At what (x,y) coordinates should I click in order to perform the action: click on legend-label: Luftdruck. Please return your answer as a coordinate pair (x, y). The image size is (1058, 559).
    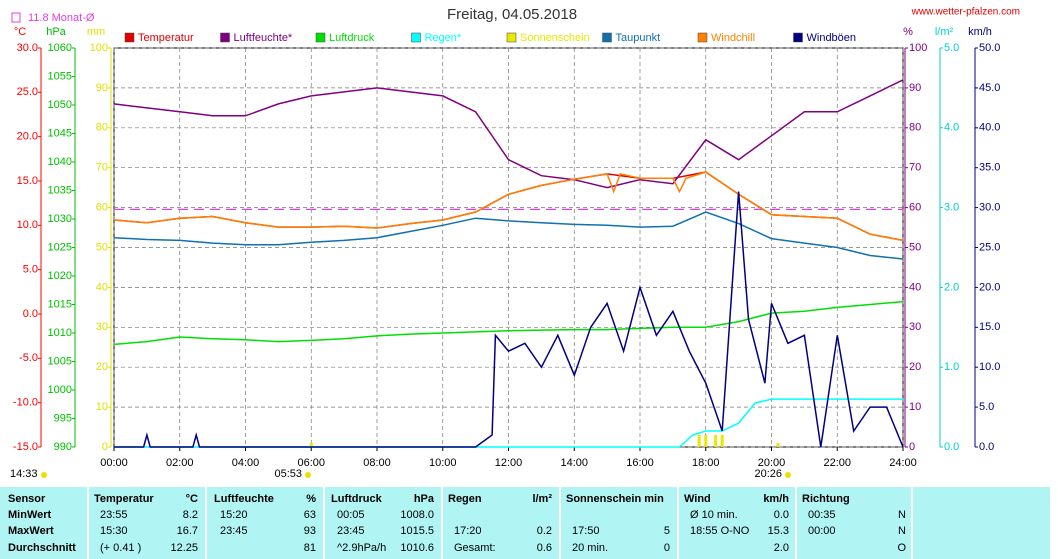
    Looking at the image, I should click on (352, 38).